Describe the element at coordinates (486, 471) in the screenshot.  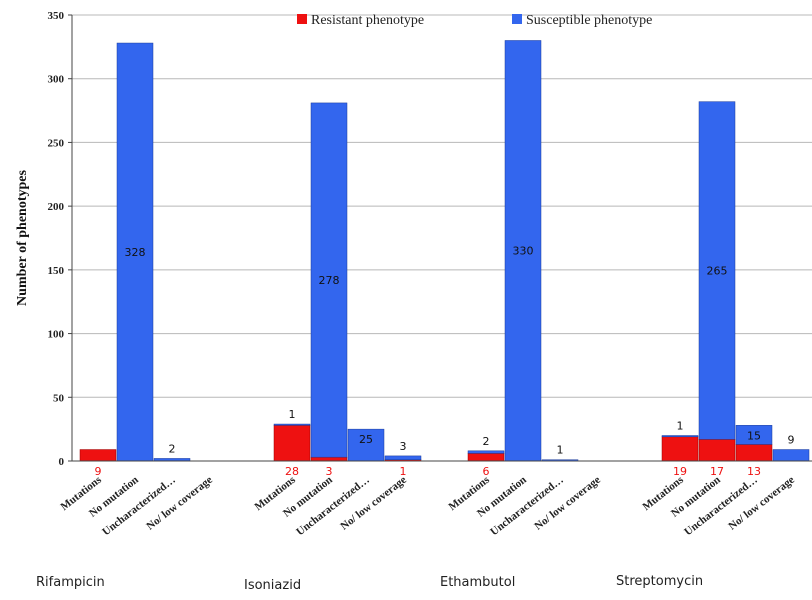
I see `data-label-resistant: 6` at that location.